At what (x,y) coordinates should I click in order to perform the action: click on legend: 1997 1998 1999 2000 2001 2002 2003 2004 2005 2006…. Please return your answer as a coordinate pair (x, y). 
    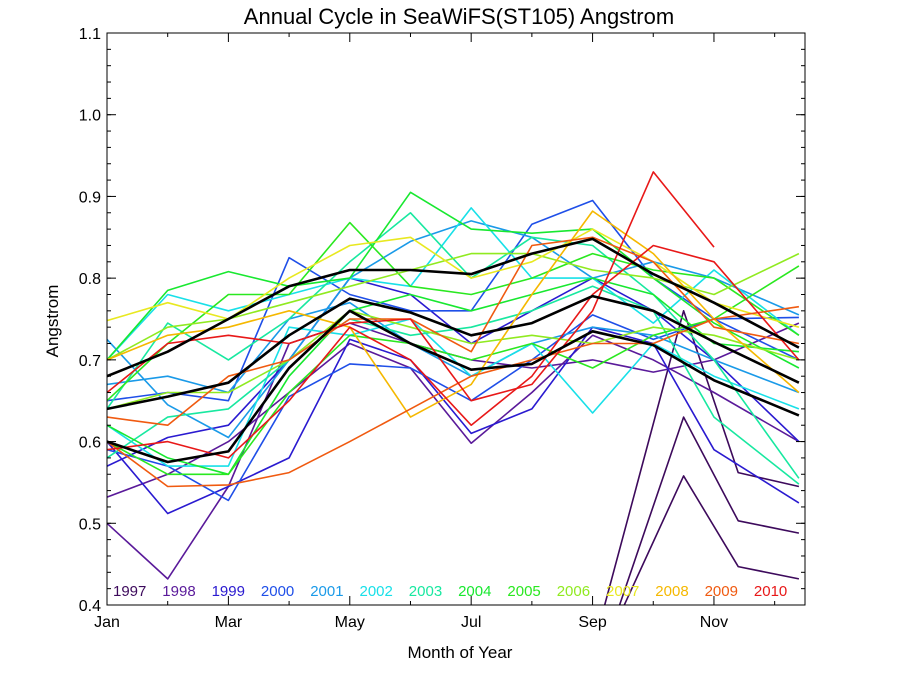
    Looking at the image, I should click on (450, 591).